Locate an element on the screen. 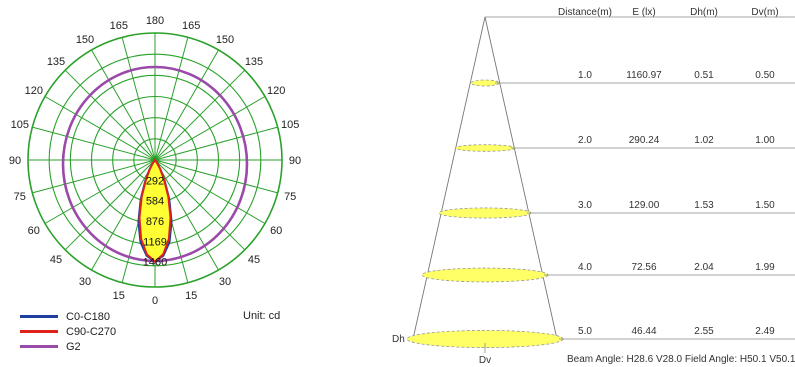 This screenshot has height=367, width=795. radial-tick-label: 1460 is located at coordinates (155, 263).